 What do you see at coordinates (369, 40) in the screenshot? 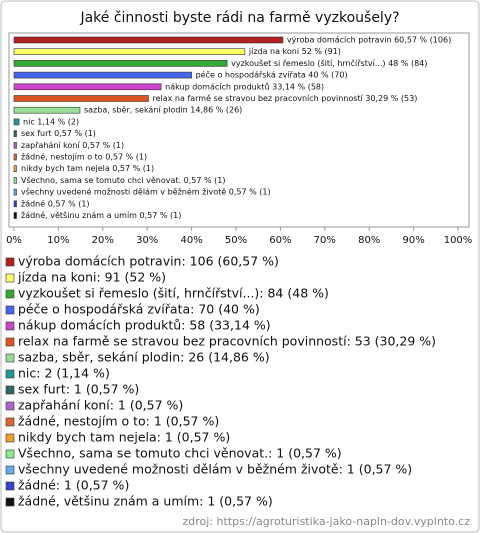
I see `bar-label: výroba domácích potravin 60,57 % (106)` at bounding box center [369, 40].